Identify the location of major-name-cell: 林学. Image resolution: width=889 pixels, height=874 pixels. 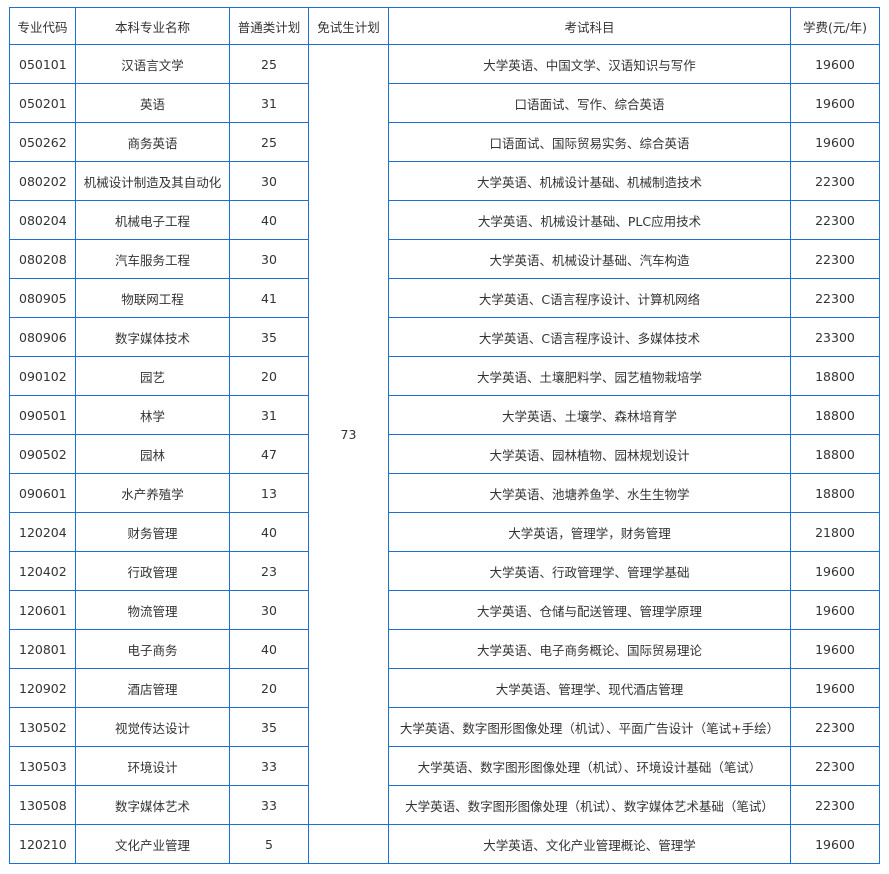
(152, 415).